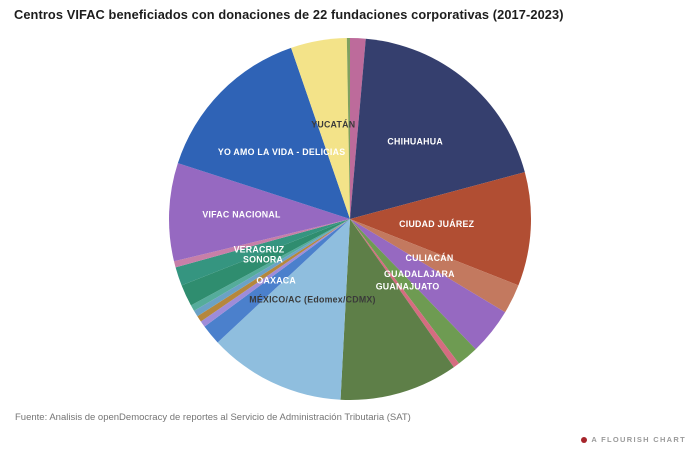 This screenshot has width=700, height=458. What do you see at coordinates (259, 212) in the screenshot?
I see `pie-slice-vifac-nacional` at bounding box center [259, 212].